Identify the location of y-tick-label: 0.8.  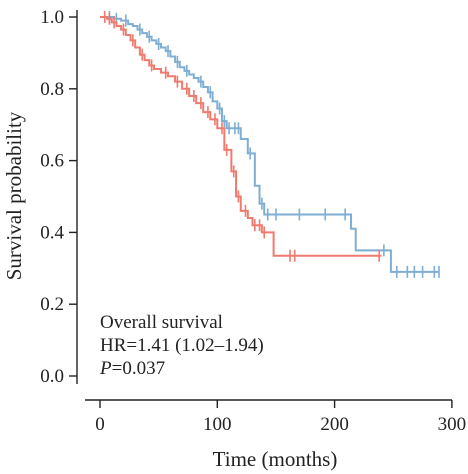
(52, 89).